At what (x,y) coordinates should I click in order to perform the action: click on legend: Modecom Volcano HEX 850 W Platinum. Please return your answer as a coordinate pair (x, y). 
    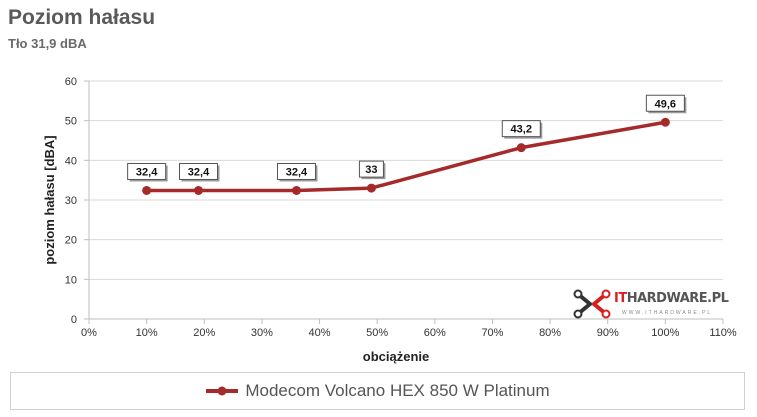
    Looking at the image, I should click on (377, 391).